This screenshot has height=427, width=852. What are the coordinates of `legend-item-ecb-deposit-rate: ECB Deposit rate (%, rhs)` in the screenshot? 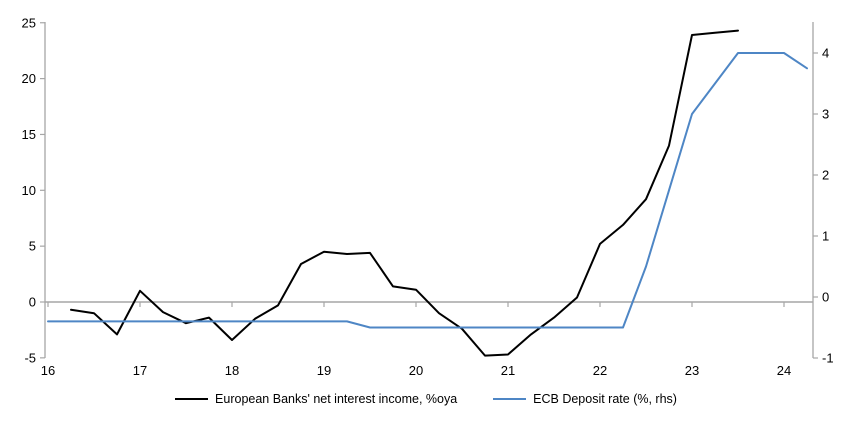 It's located at (585, 399).